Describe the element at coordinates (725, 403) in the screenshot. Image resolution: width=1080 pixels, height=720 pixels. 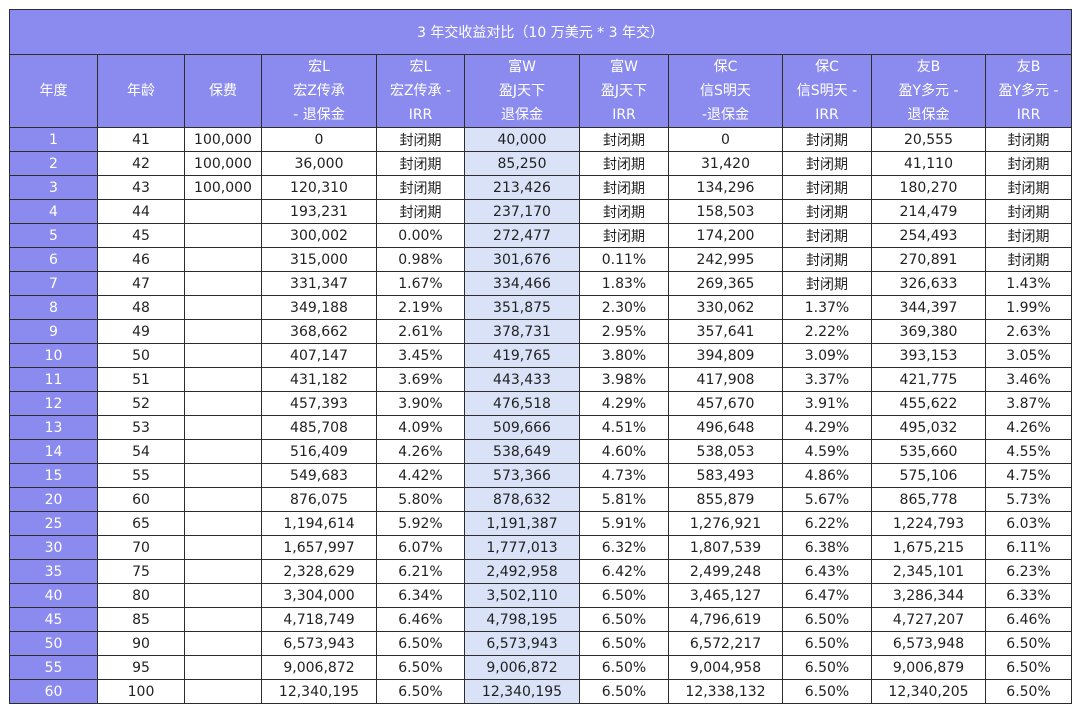
I see `table-cell: 457,670` at that location.